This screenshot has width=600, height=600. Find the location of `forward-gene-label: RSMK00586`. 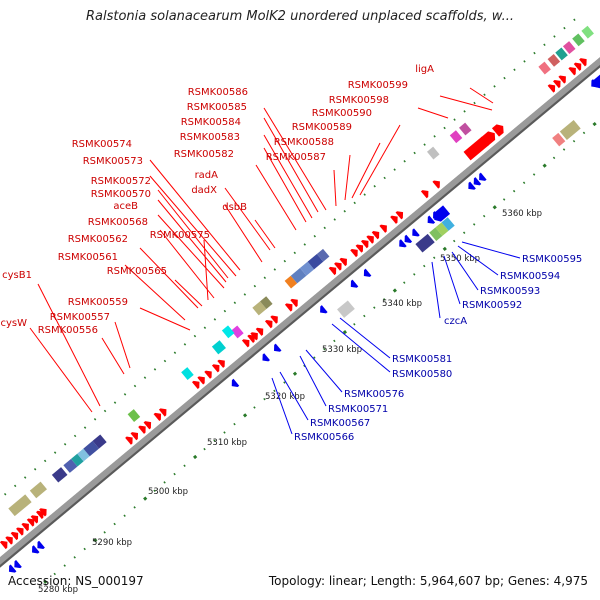

forward-gene-label: RSMK00586 is located at coordinates (218, 92).